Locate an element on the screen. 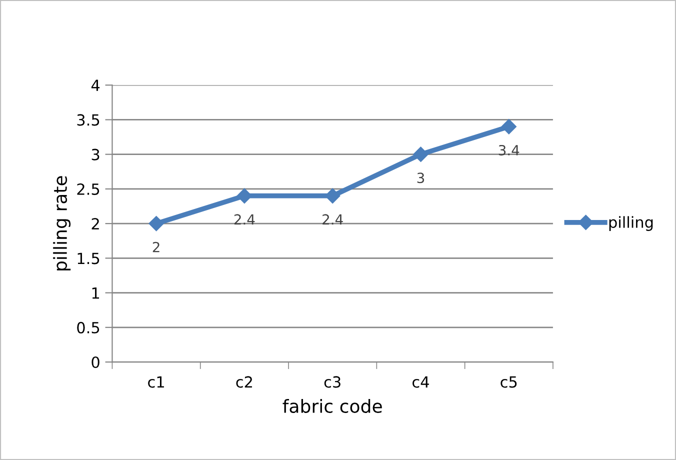 Image resolution: width=676 pixels, height=460 pixels. y-axis-title: pilling rate is located at coordinates (62, 223).